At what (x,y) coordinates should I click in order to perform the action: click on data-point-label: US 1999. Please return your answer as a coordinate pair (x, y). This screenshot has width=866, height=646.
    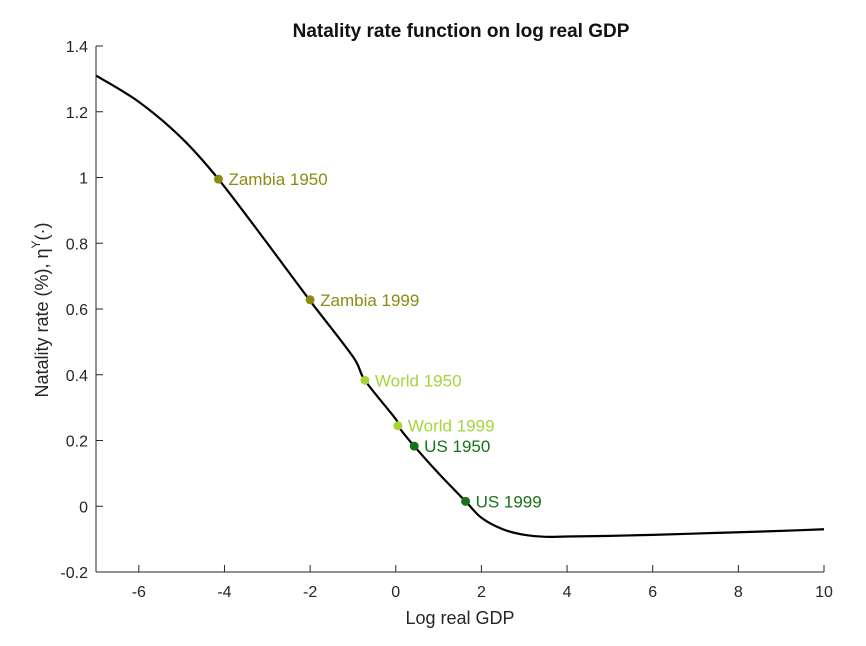
    Looking at the image, I should click on (509, 501).